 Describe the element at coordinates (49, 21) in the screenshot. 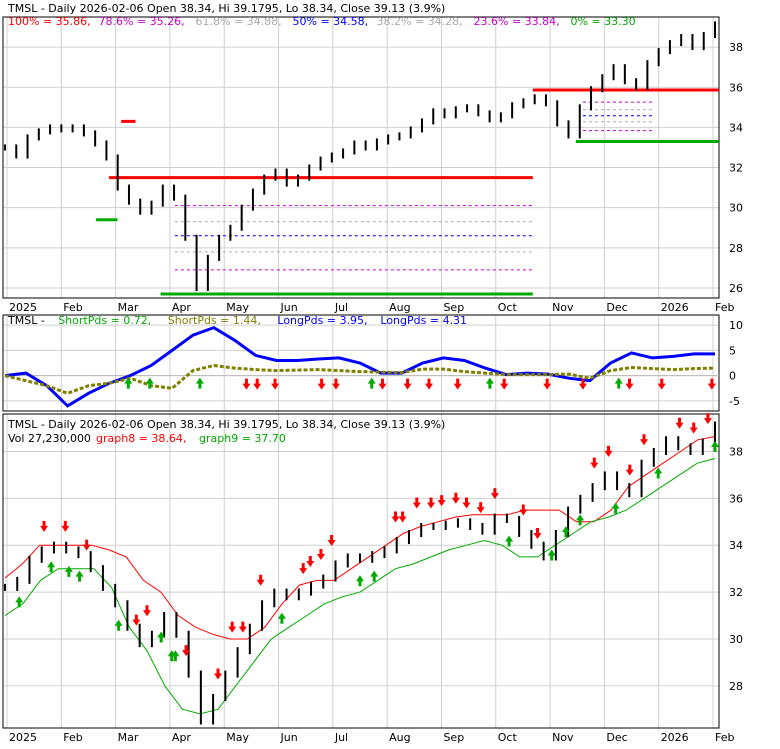

I see `fib-legend-entry: 100% = 35.86,` at that location.